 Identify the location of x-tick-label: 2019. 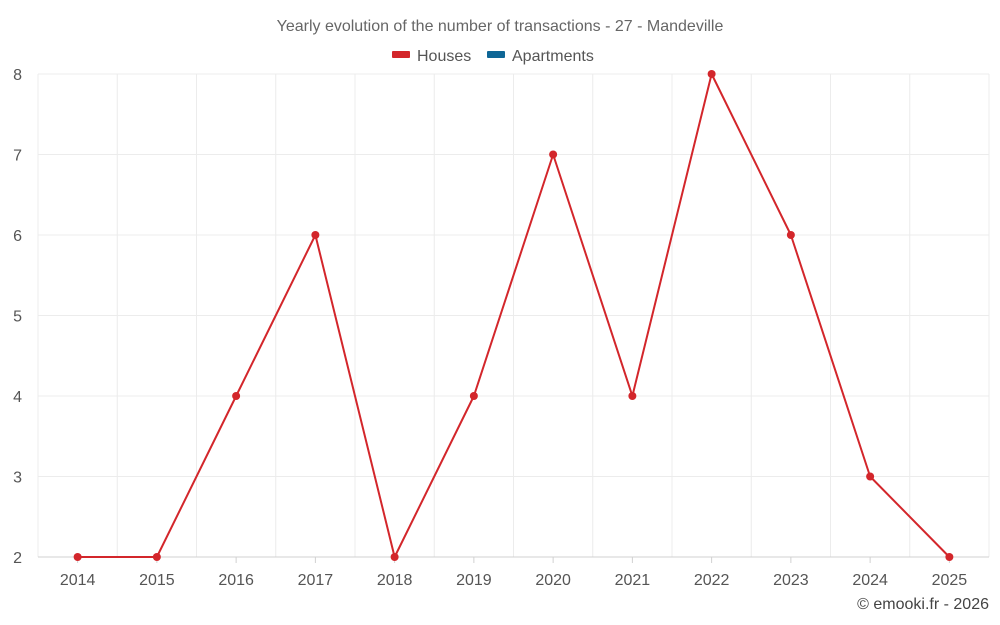
(474, 580).